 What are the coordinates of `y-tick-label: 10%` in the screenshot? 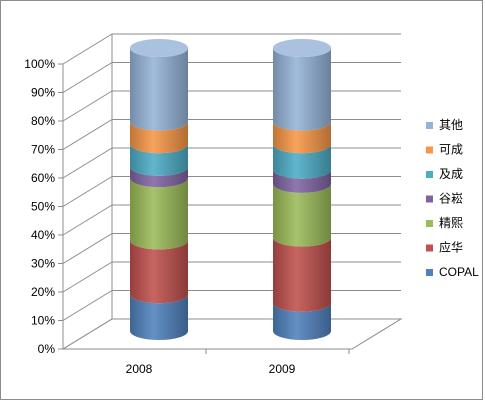 It's located at (43, 321).